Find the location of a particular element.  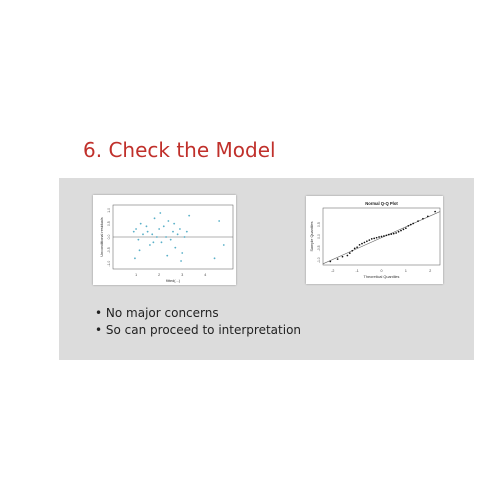

x-tick-label: -2 is located at coordinates (332, 271).